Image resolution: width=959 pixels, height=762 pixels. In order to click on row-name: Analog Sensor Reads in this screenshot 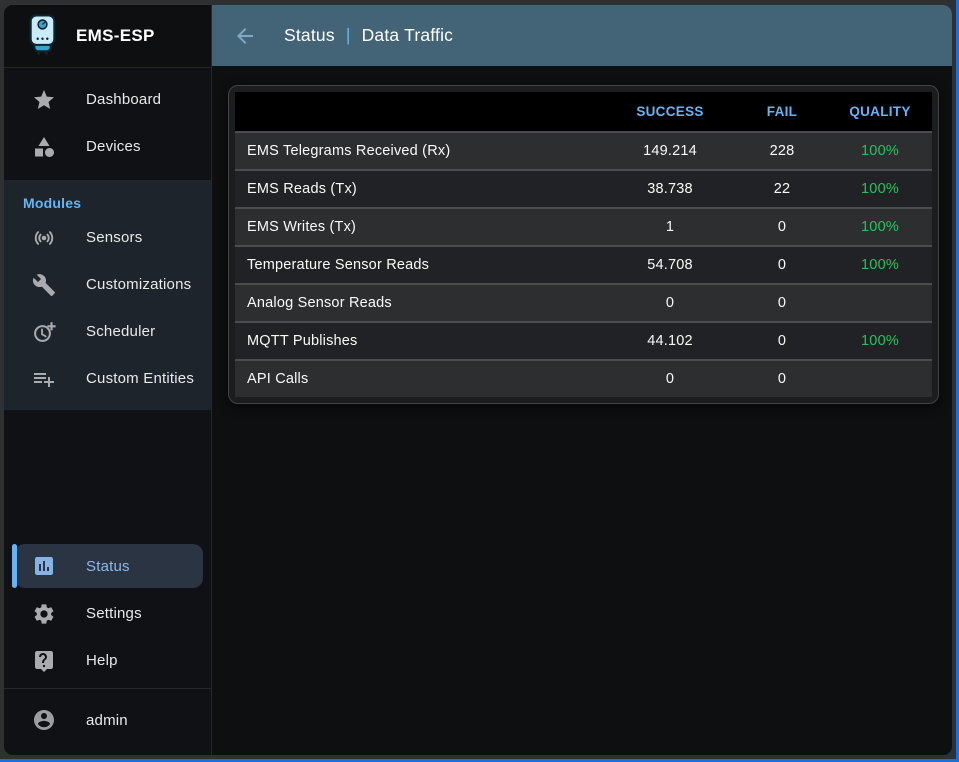, I will do `click(419, 302)`.